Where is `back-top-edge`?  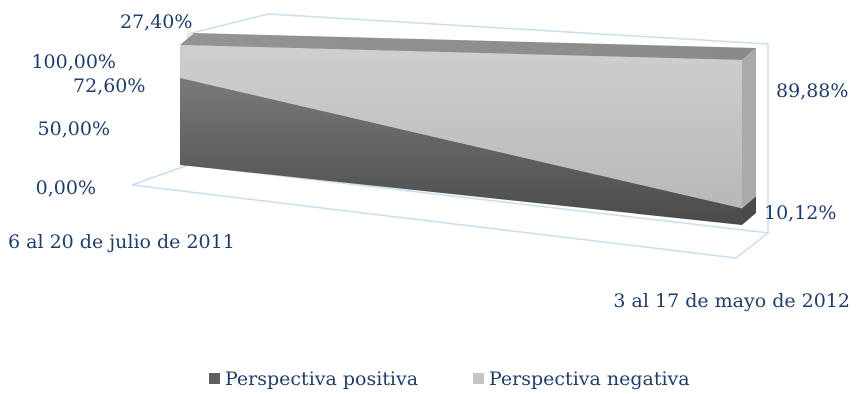 back-top-edge is located at coordinates (478, 29).